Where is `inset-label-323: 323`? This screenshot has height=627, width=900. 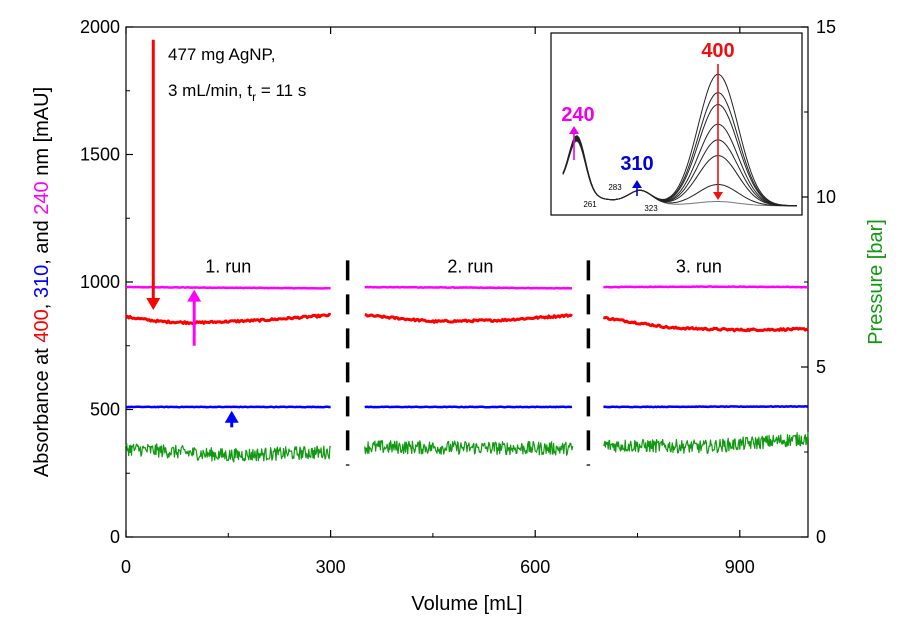
inset-label-323: 323 is located at coordinates (651, 208).